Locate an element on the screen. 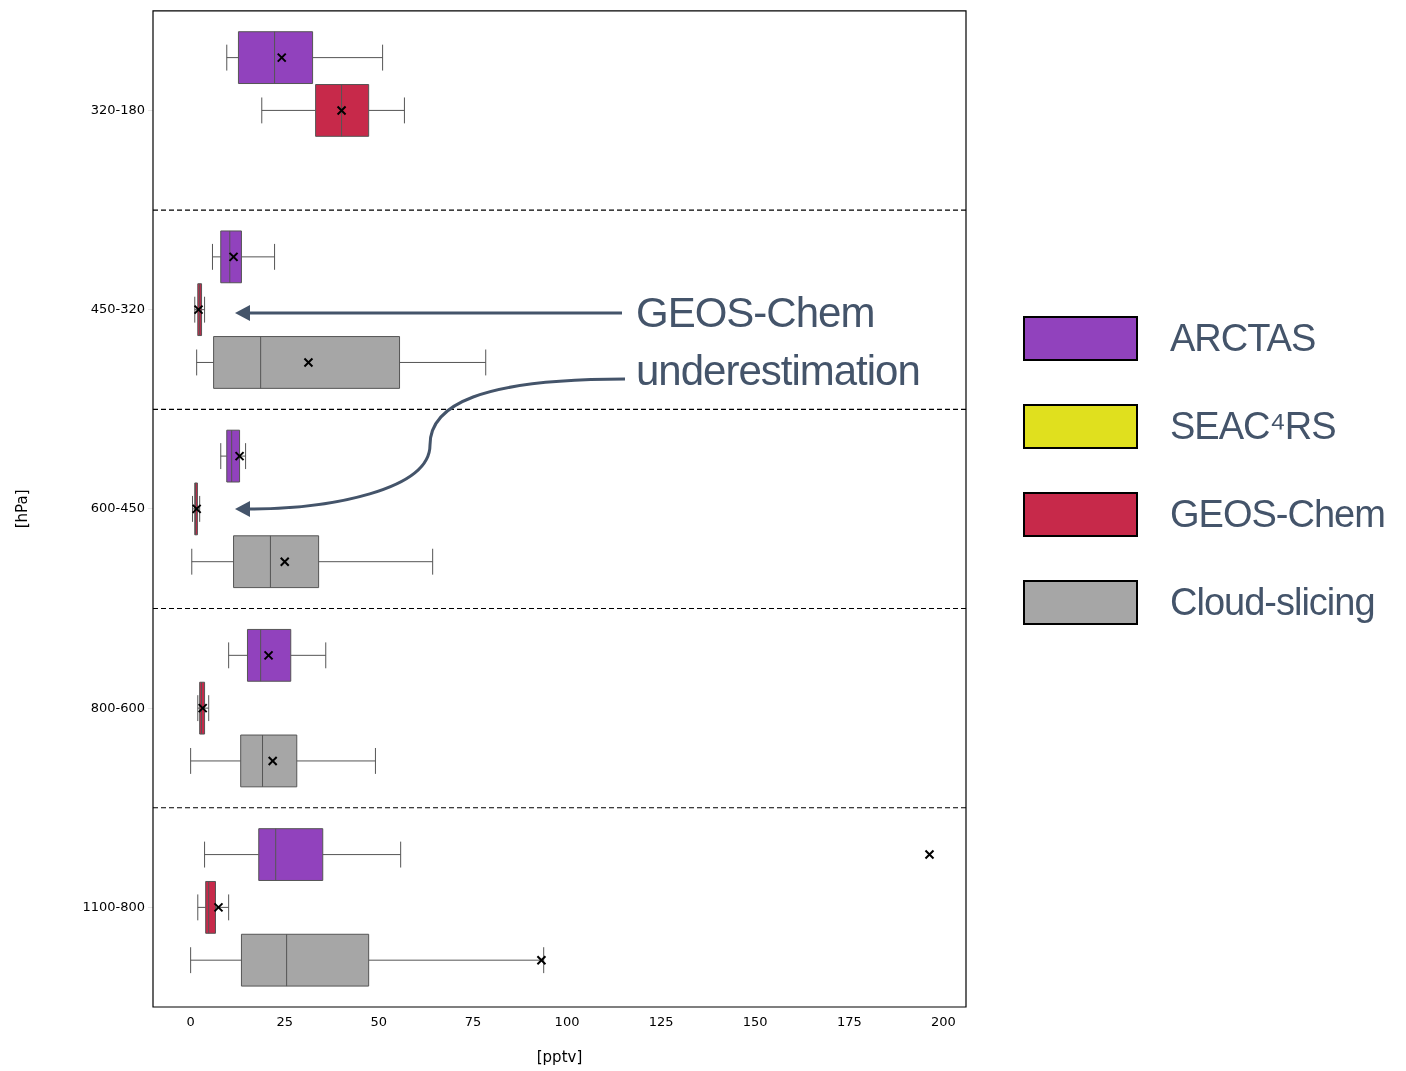 This screenshot has height=1071, width=1406. x-tick-label: 125 is located at coordinates (661, 1022).